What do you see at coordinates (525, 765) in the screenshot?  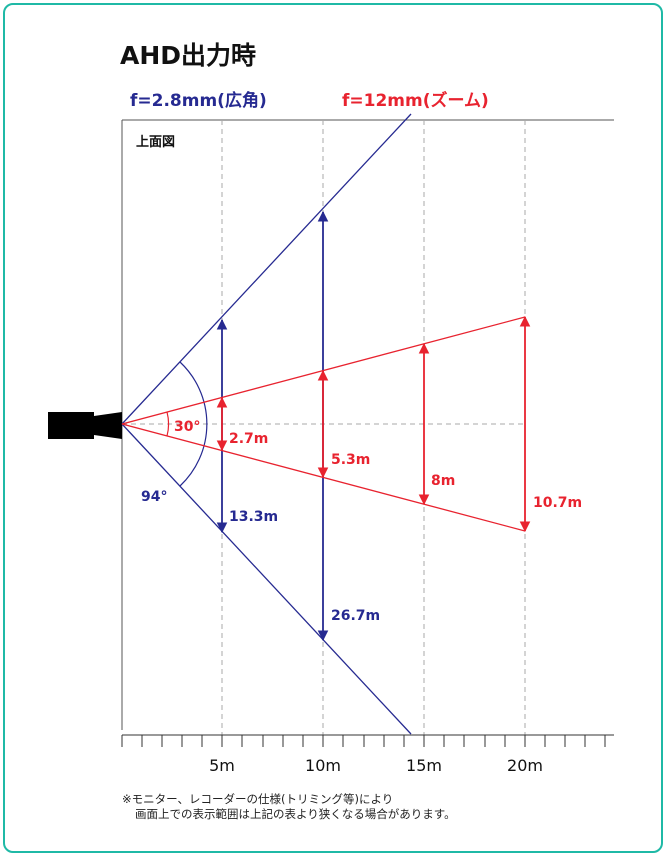 I see `scale-label-20m: 20m` at bounding box center [525, 765].